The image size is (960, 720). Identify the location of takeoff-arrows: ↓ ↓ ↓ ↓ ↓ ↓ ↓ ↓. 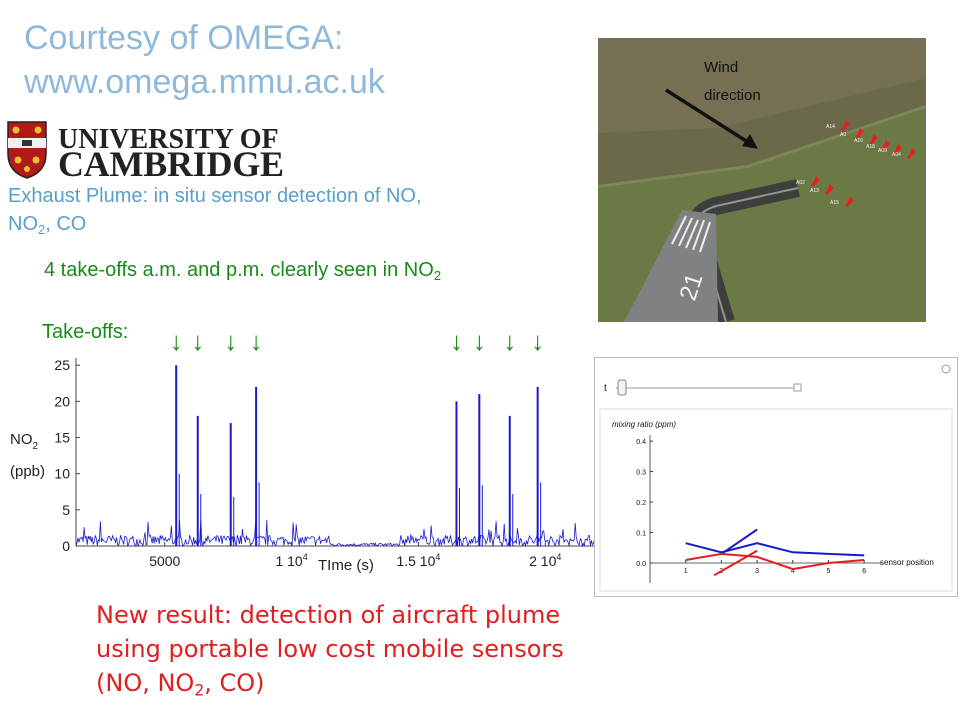
(357, 341).